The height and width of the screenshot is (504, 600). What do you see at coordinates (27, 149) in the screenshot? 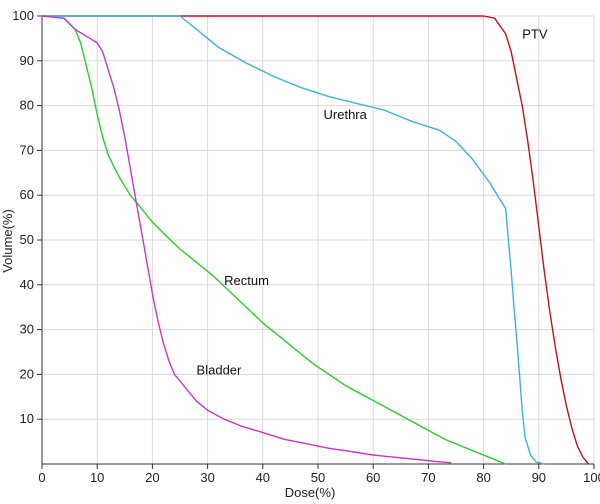
I see `y-tick-label: 70` at bounding box center [27, 149].